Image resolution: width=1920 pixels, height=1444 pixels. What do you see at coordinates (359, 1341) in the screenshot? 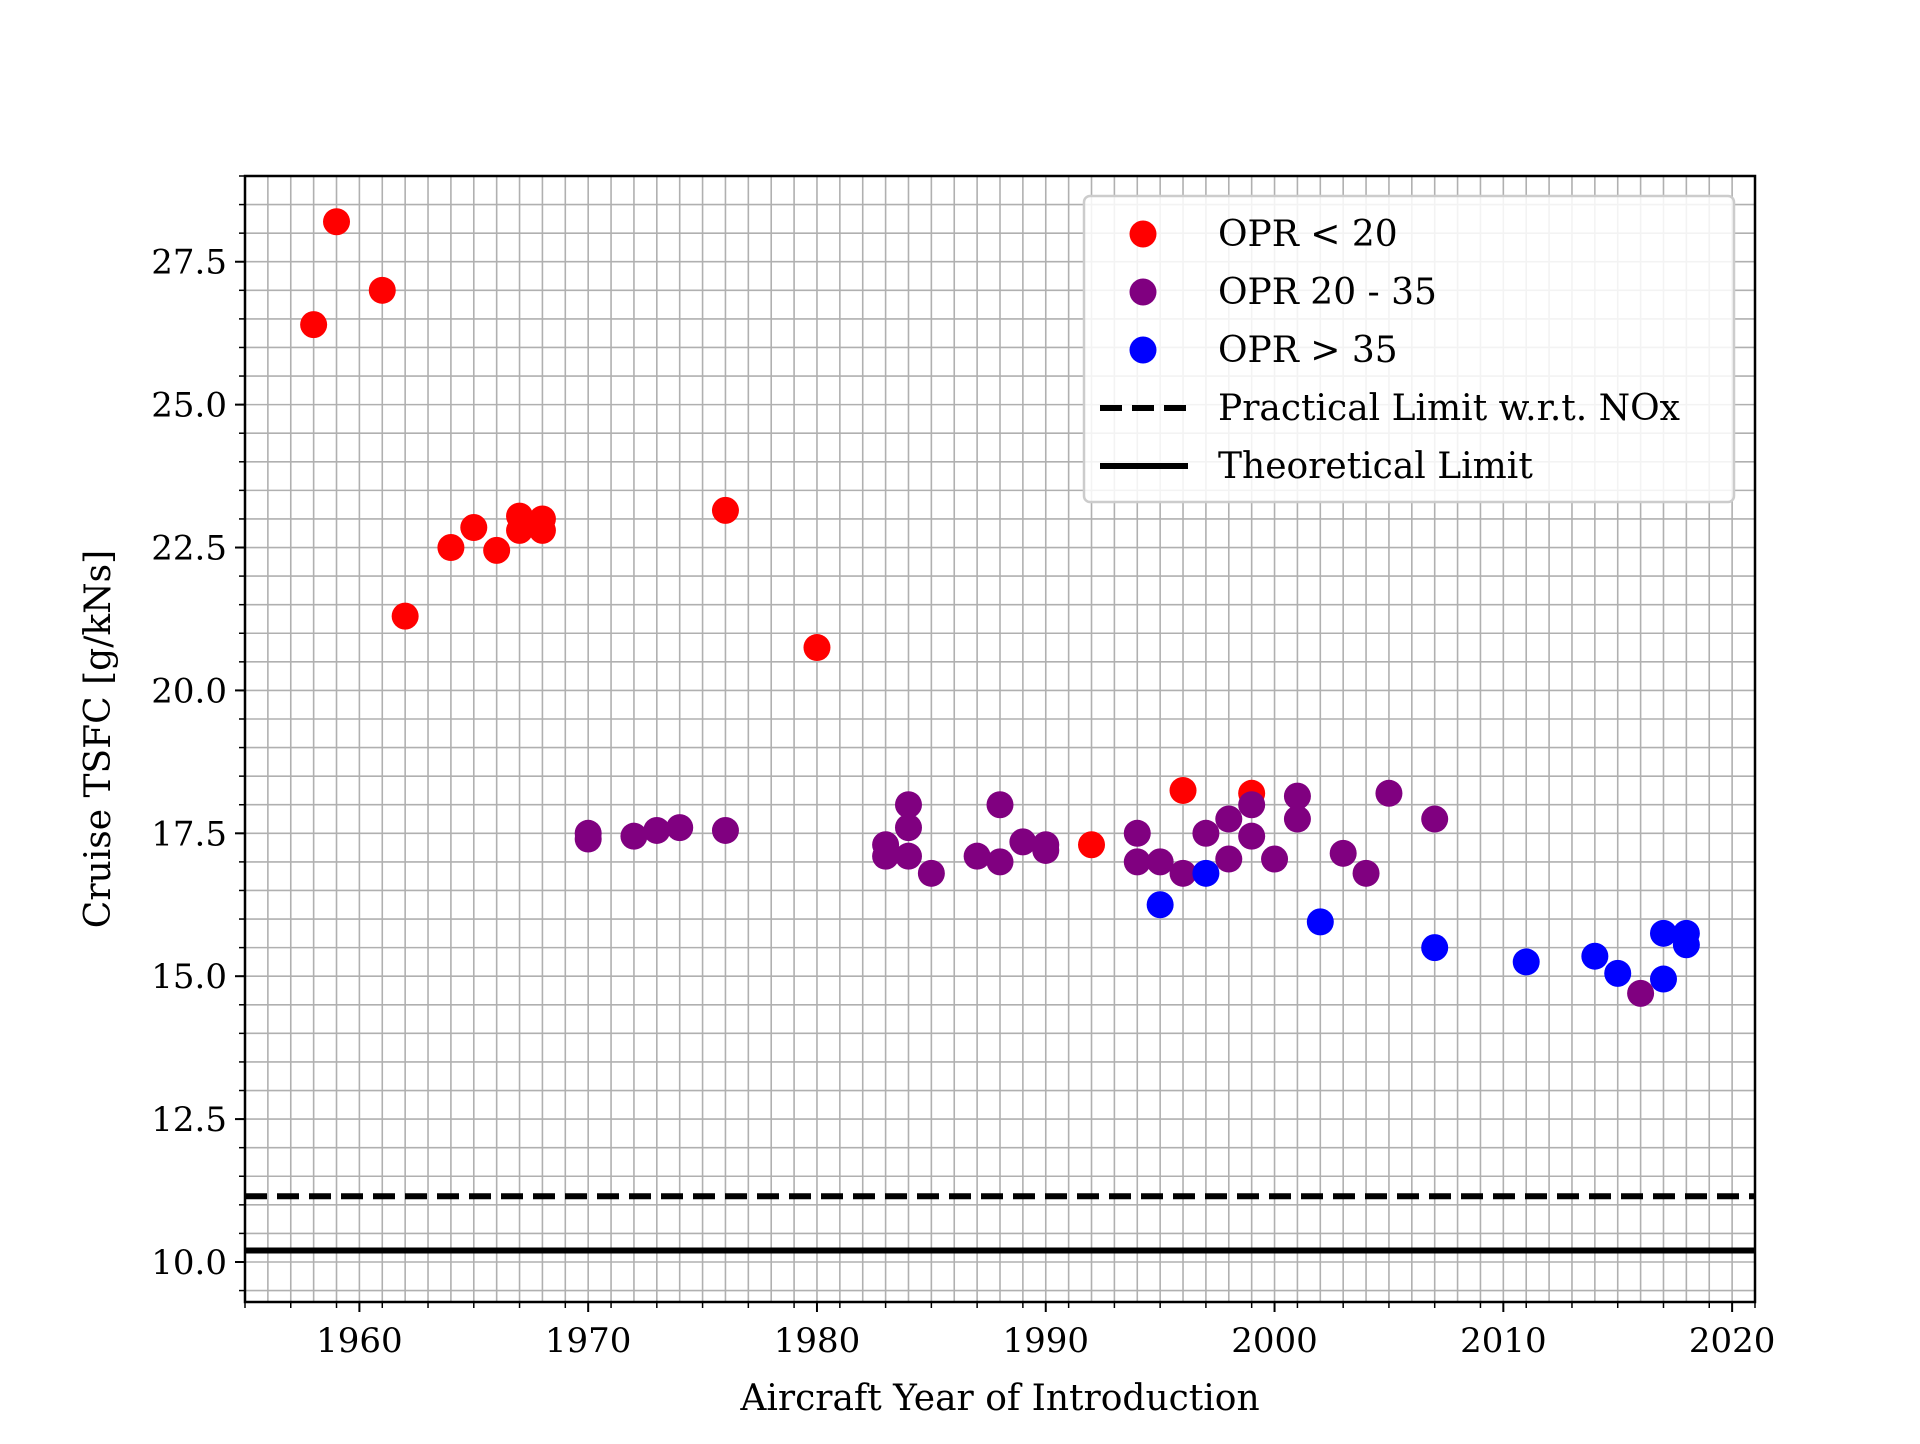
I see `x-tick-label: 1960` at bounding box center [359, 1341].